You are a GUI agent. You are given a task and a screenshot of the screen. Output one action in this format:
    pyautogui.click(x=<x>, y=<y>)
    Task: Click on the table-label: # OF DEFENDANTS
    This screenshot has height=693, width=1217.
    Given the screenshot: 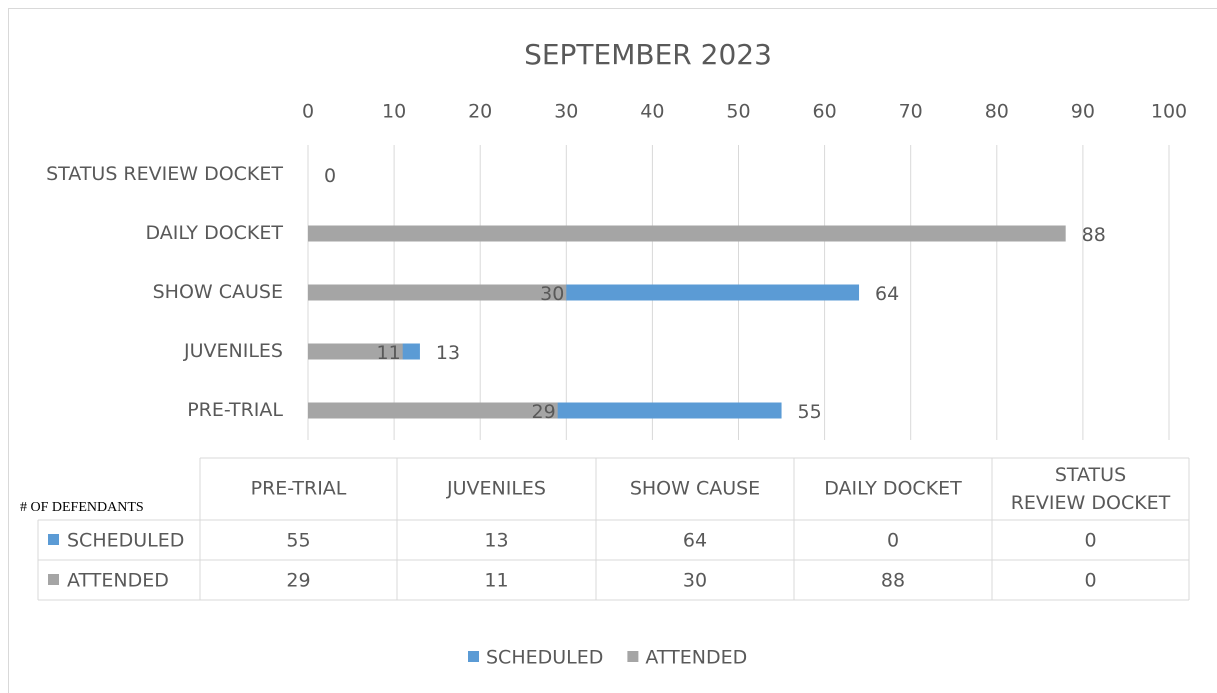 What is the action you would take?
    pyautogui.click(x=82, y=507)
    